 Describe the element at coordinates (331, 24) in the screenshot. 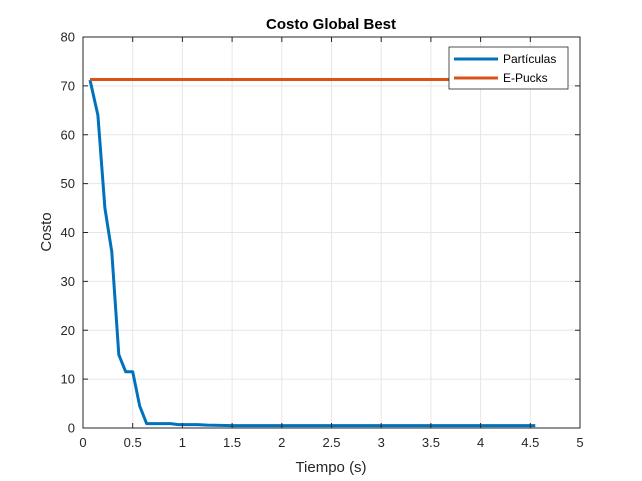

I see `chart-title: Costo Global Best` at that location.